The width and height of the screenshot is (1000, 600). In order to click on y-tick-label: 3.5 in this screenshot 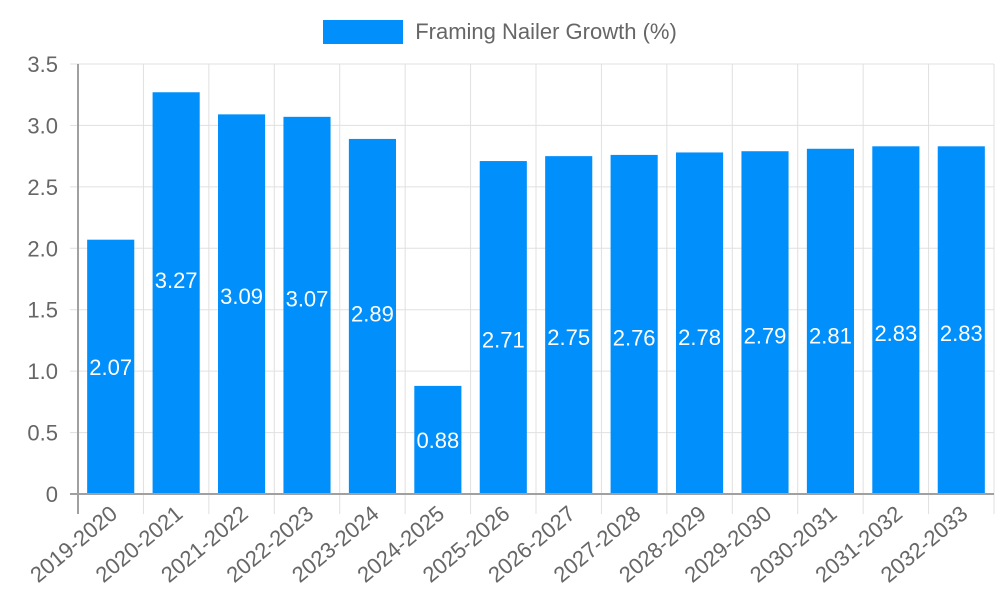, I will do `click(42, 64)`.